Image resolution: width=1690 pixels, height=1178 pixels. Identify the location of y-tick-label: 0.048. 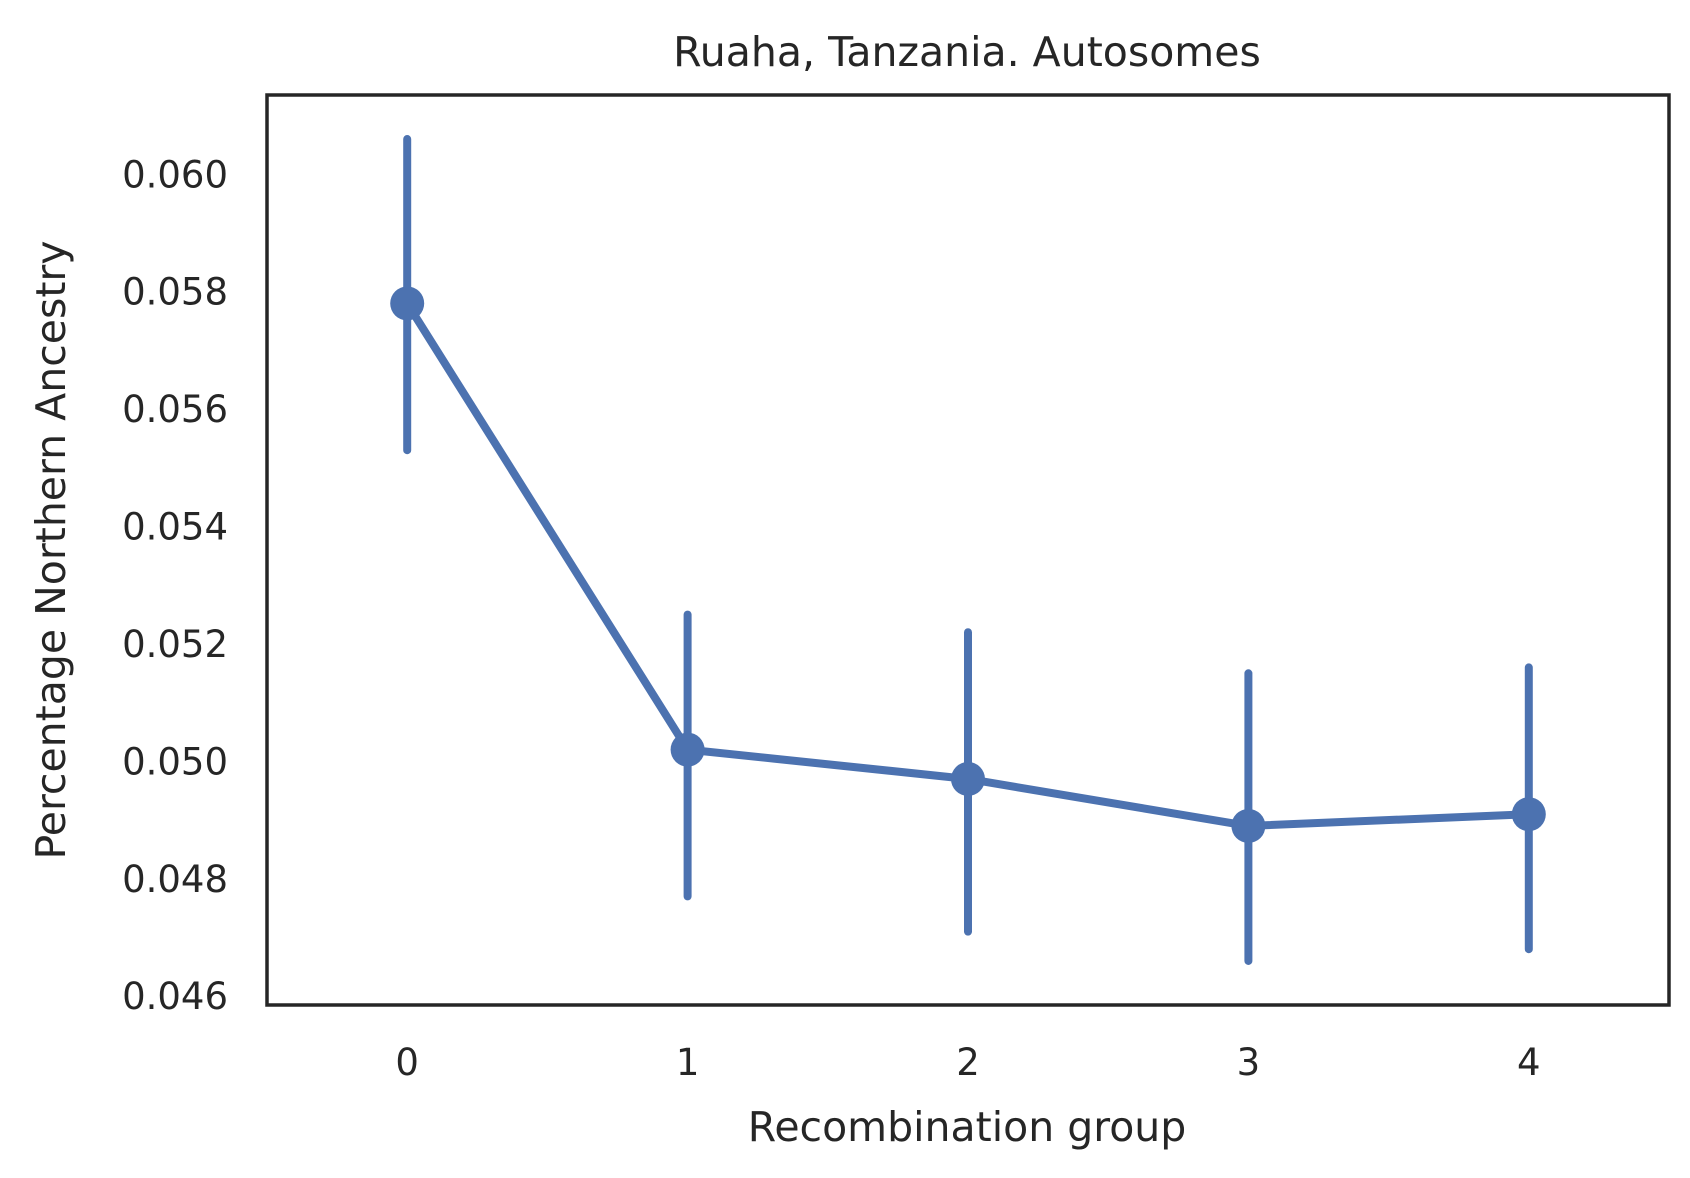
(175, 879).